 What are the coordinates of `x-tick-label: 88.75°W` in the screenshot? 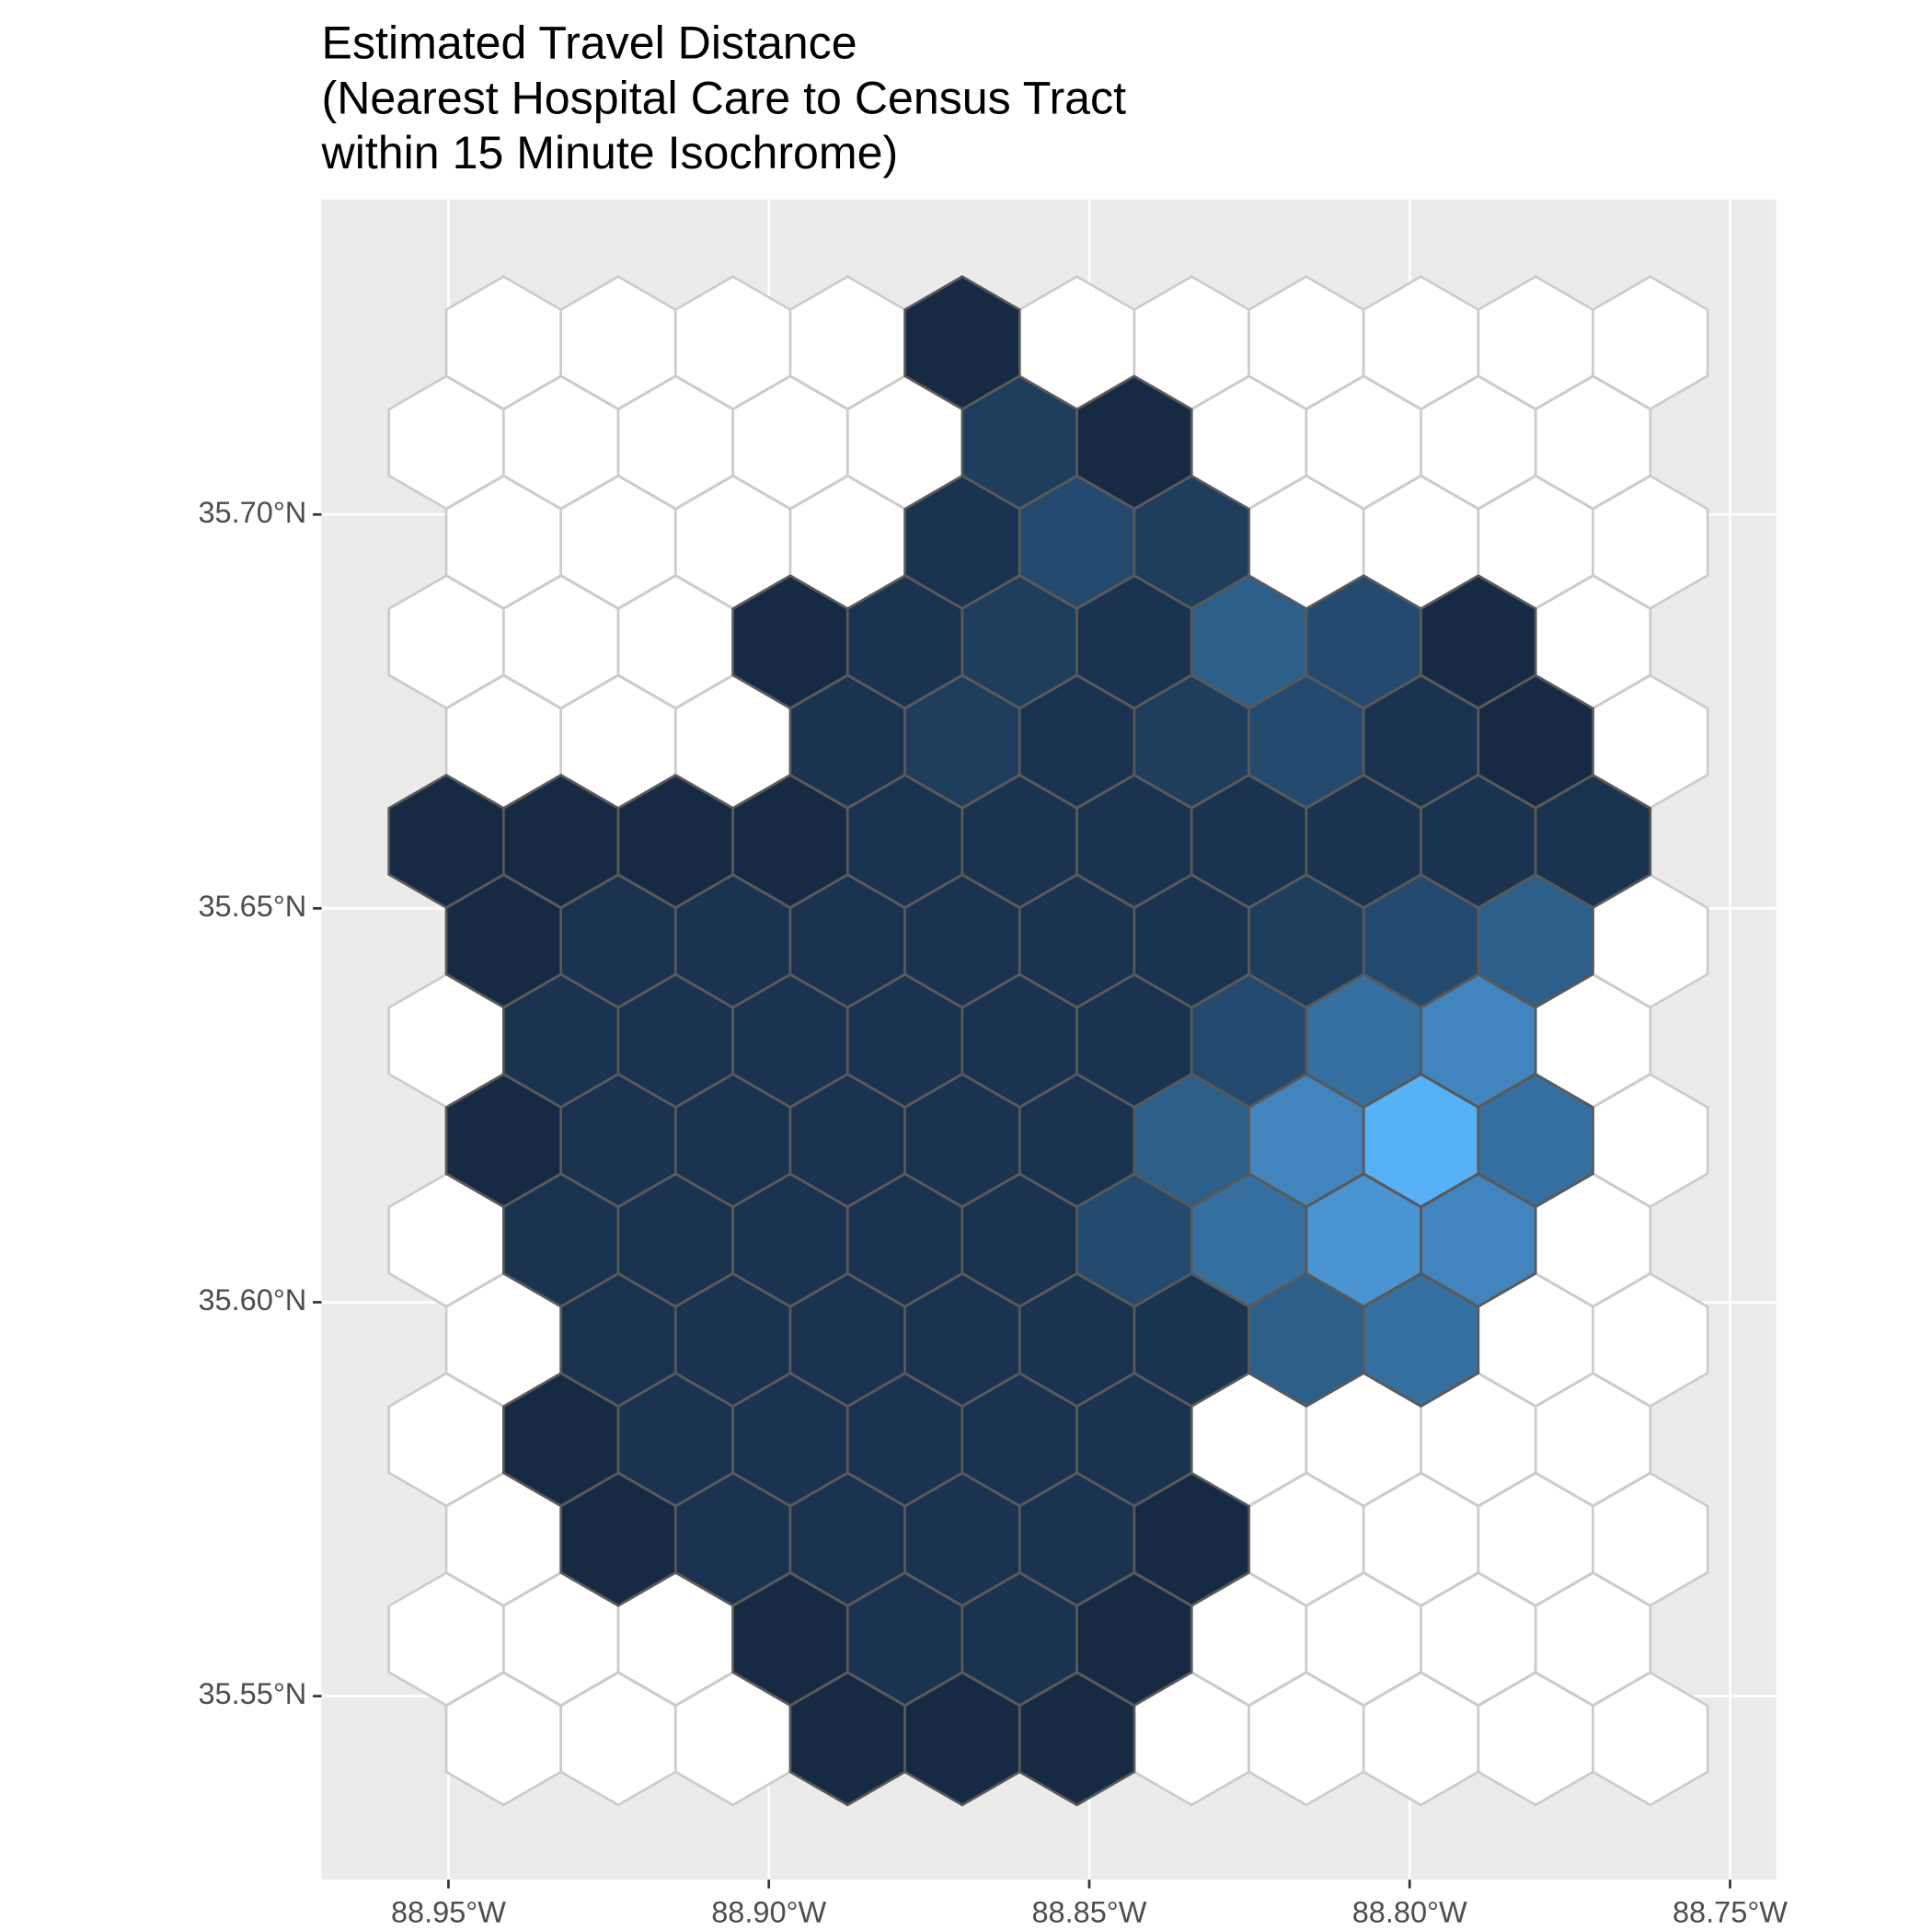 It's located at (1730, 1913).